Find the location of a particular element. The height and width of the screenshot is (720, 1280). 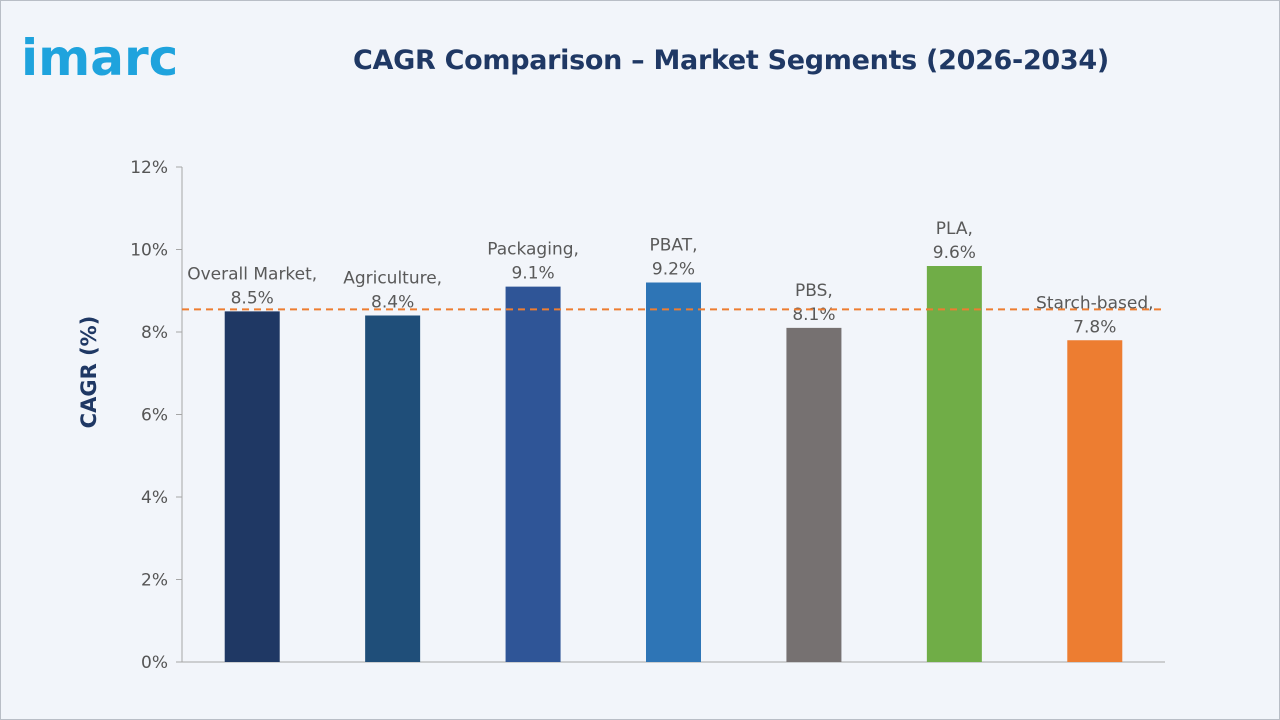

data-label: 8.4% is located at coordinates (392, 303).